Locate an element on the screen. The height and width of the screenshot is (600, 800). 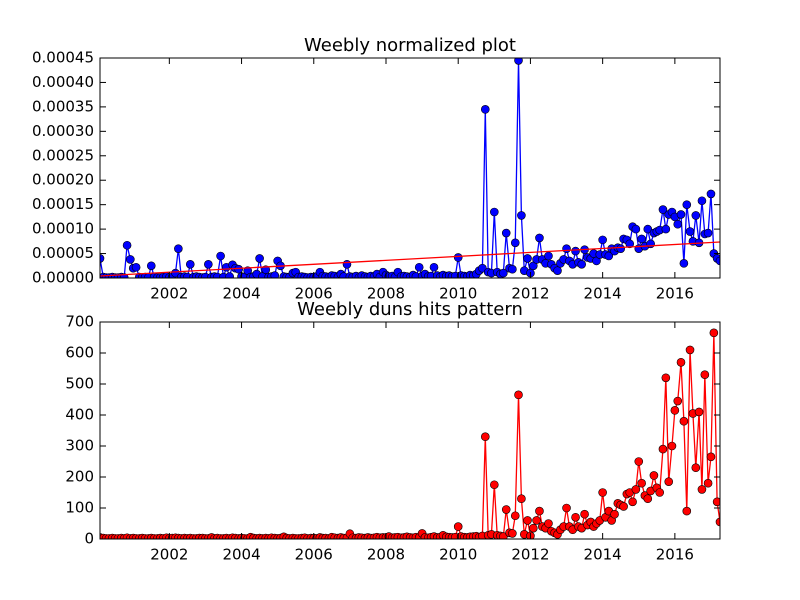
y-tick-label: 0.00030 is located at coordinates (63, 131).